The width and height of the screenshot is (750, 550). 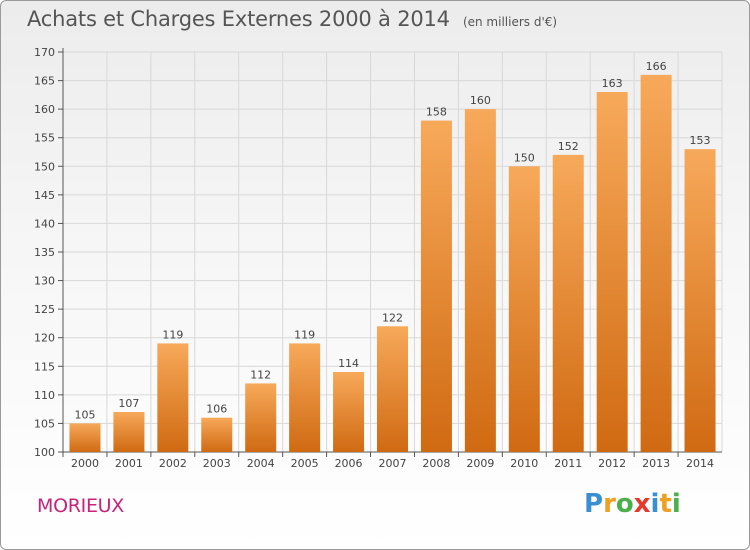 I want to click on x-tick-label: 2002, so click(x=173, y=463).